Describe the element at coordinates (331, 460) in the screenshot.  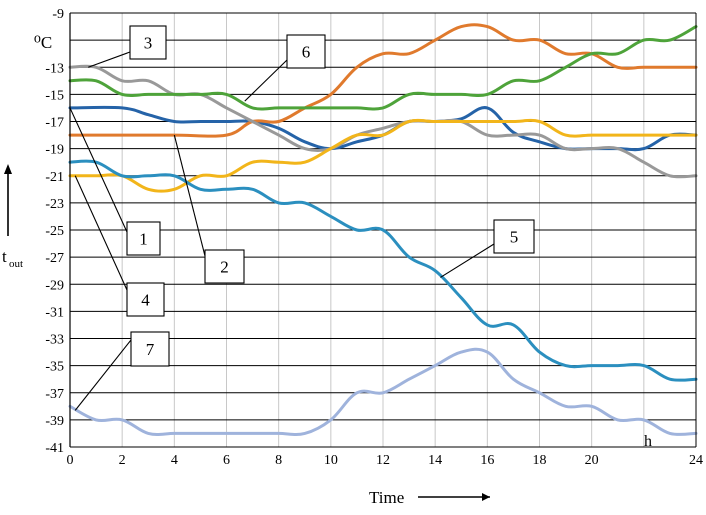
I see `x-tick-label: 10` at that location.